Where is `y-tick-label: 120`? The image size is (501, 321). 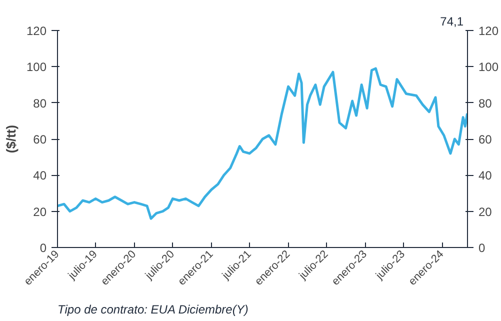 y-tick-label: 120 is located at coordinates (36, 31).